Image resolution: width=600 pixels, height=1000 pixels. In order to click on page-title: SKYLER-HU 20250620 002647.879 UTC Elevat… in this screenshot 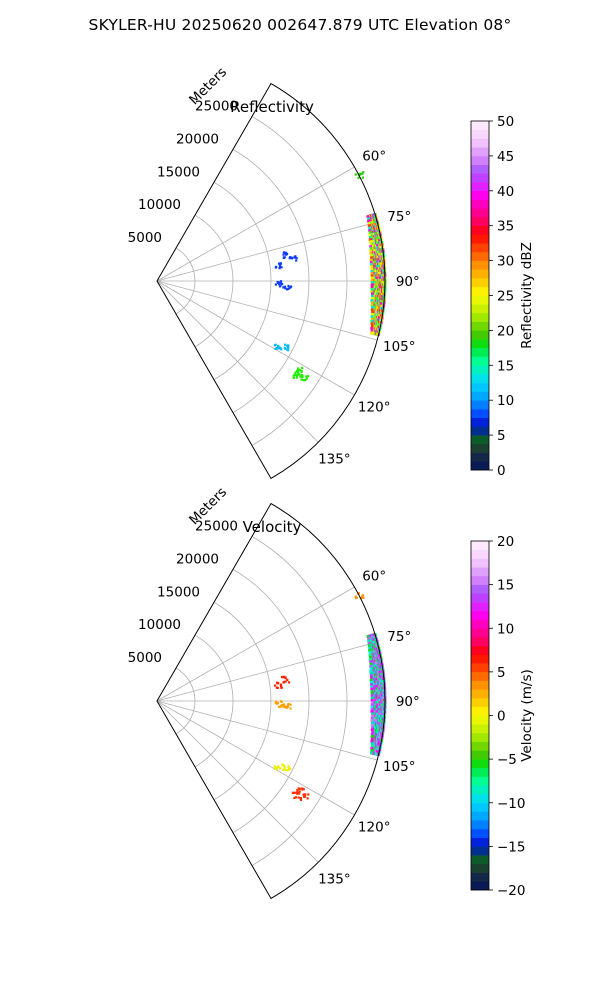, I will do `click(300, 25)`.